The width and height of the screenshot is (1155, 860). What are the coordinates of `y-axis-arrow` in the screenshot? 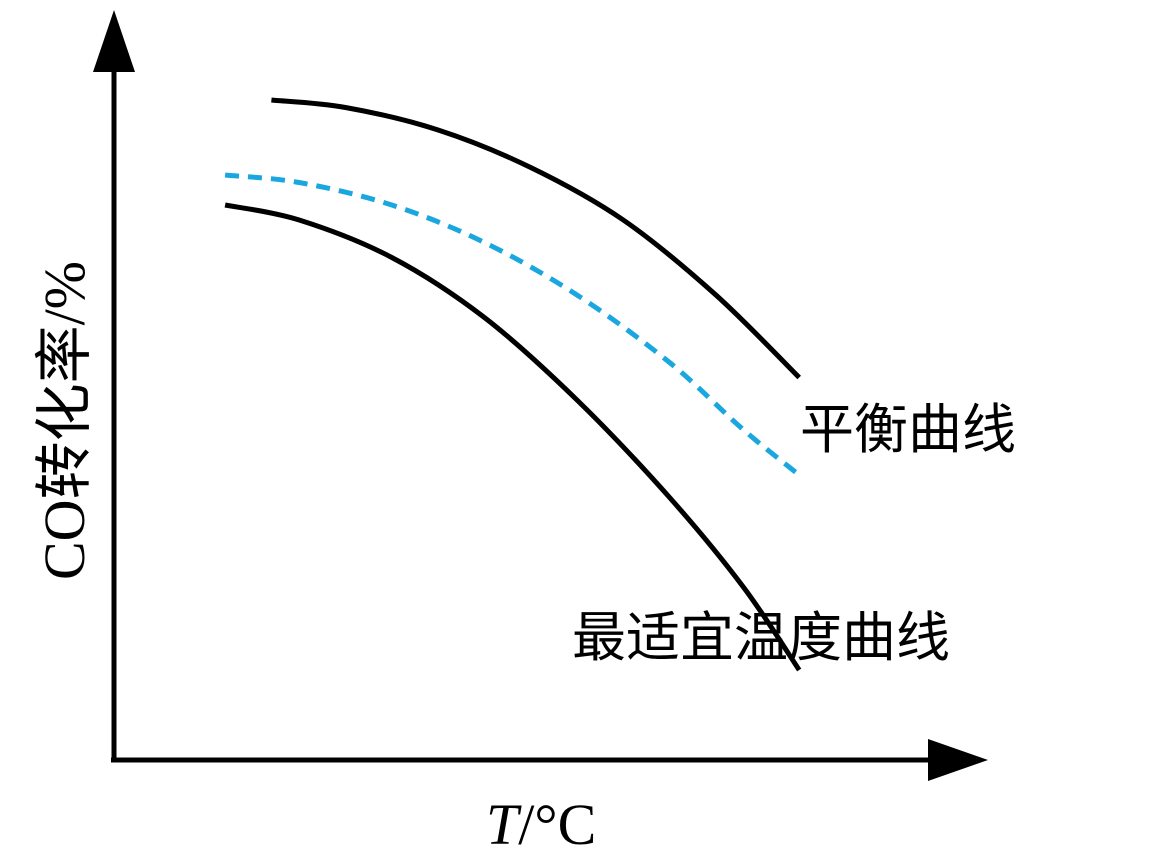 It's located at (114, 41).